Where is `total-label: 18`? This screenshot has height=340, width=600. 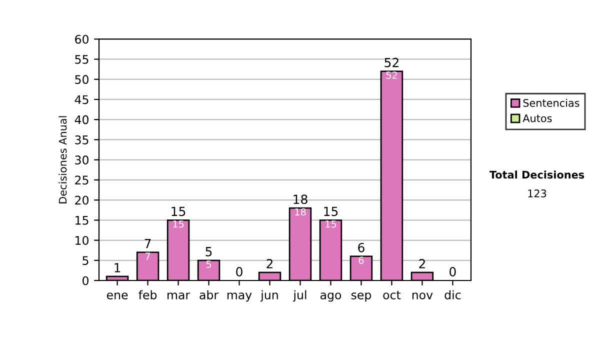 total-label: 18 is located at coordinates (301, 199).